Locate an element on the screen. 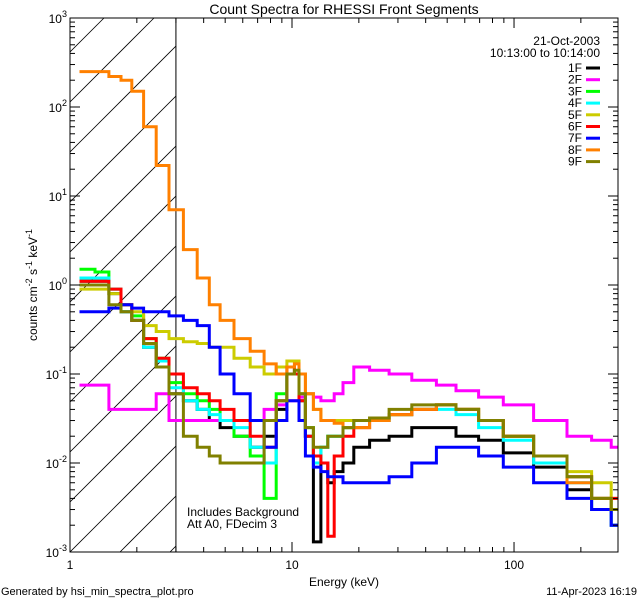  y-tick-label: 10⁻³ is located at coordinates (56, 551).